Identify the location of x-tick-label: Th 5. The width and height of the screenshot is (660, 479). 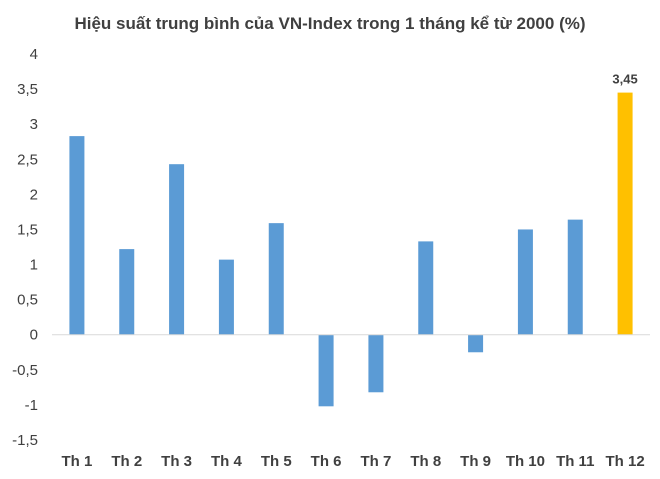
(276, 461).